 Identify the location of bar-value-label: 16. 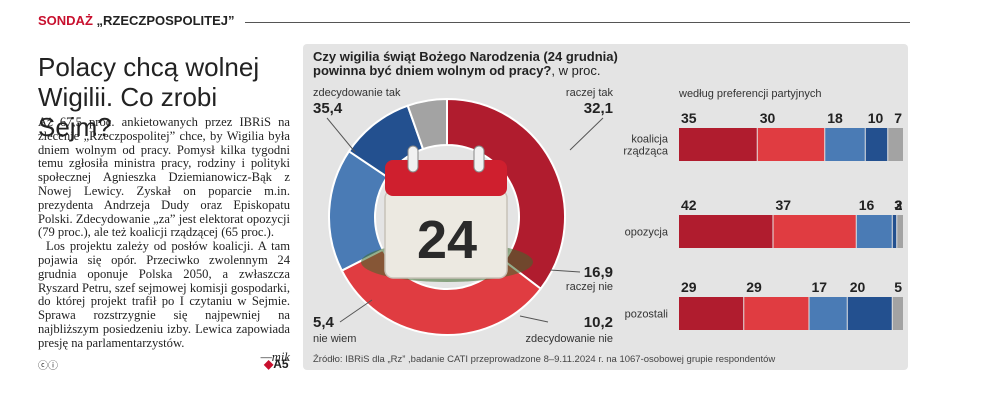
(867, 205).